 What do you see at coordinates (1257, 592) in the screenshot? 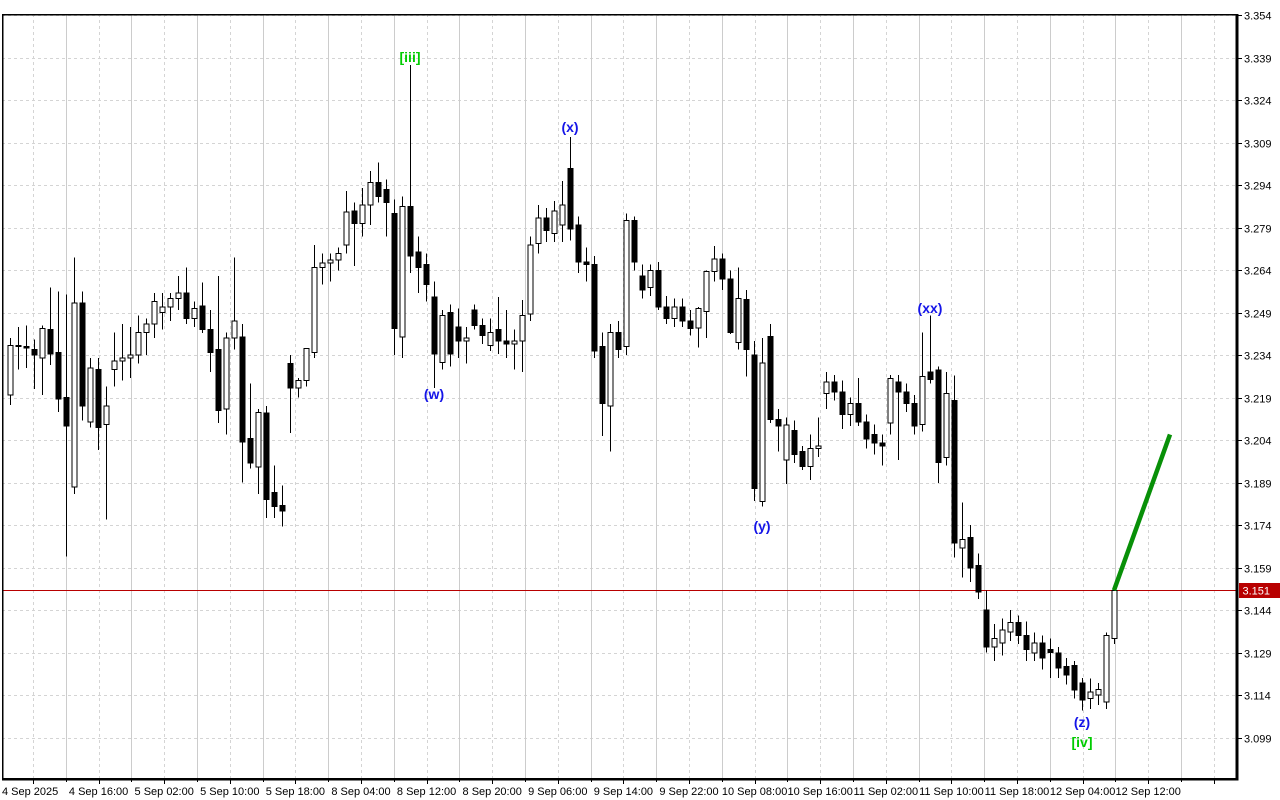
I see `price-tag-label: 3.151` at bounding box center [1257, 592].